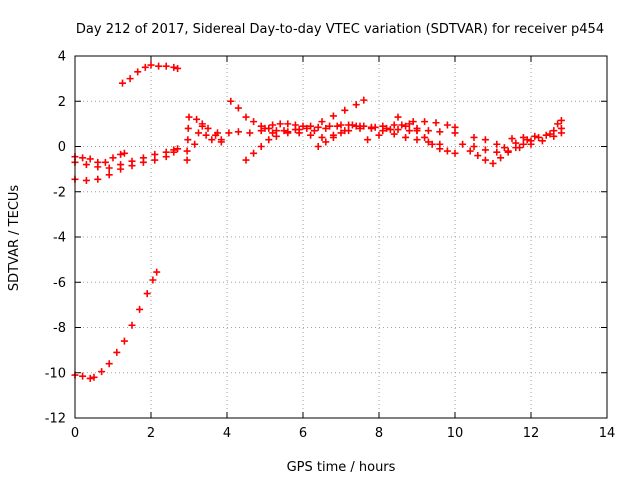 This screenshot has width=640, height=480. I want to click on y-tick-label: -12, so click(55, 419).